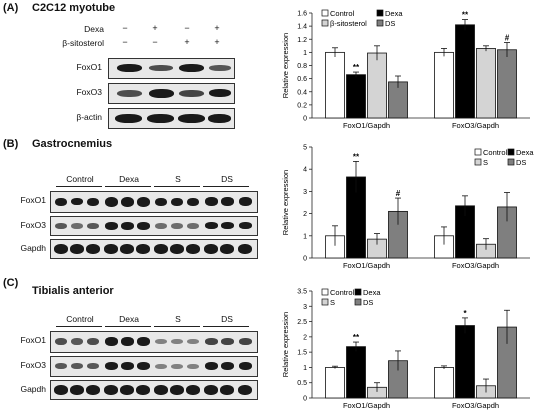 Image resolution: width=550 pixels, height=414 pixels. Describe the element at coordinates (227, 319) in the screenshot. I see `blot-c-group-label: DS` at that location.